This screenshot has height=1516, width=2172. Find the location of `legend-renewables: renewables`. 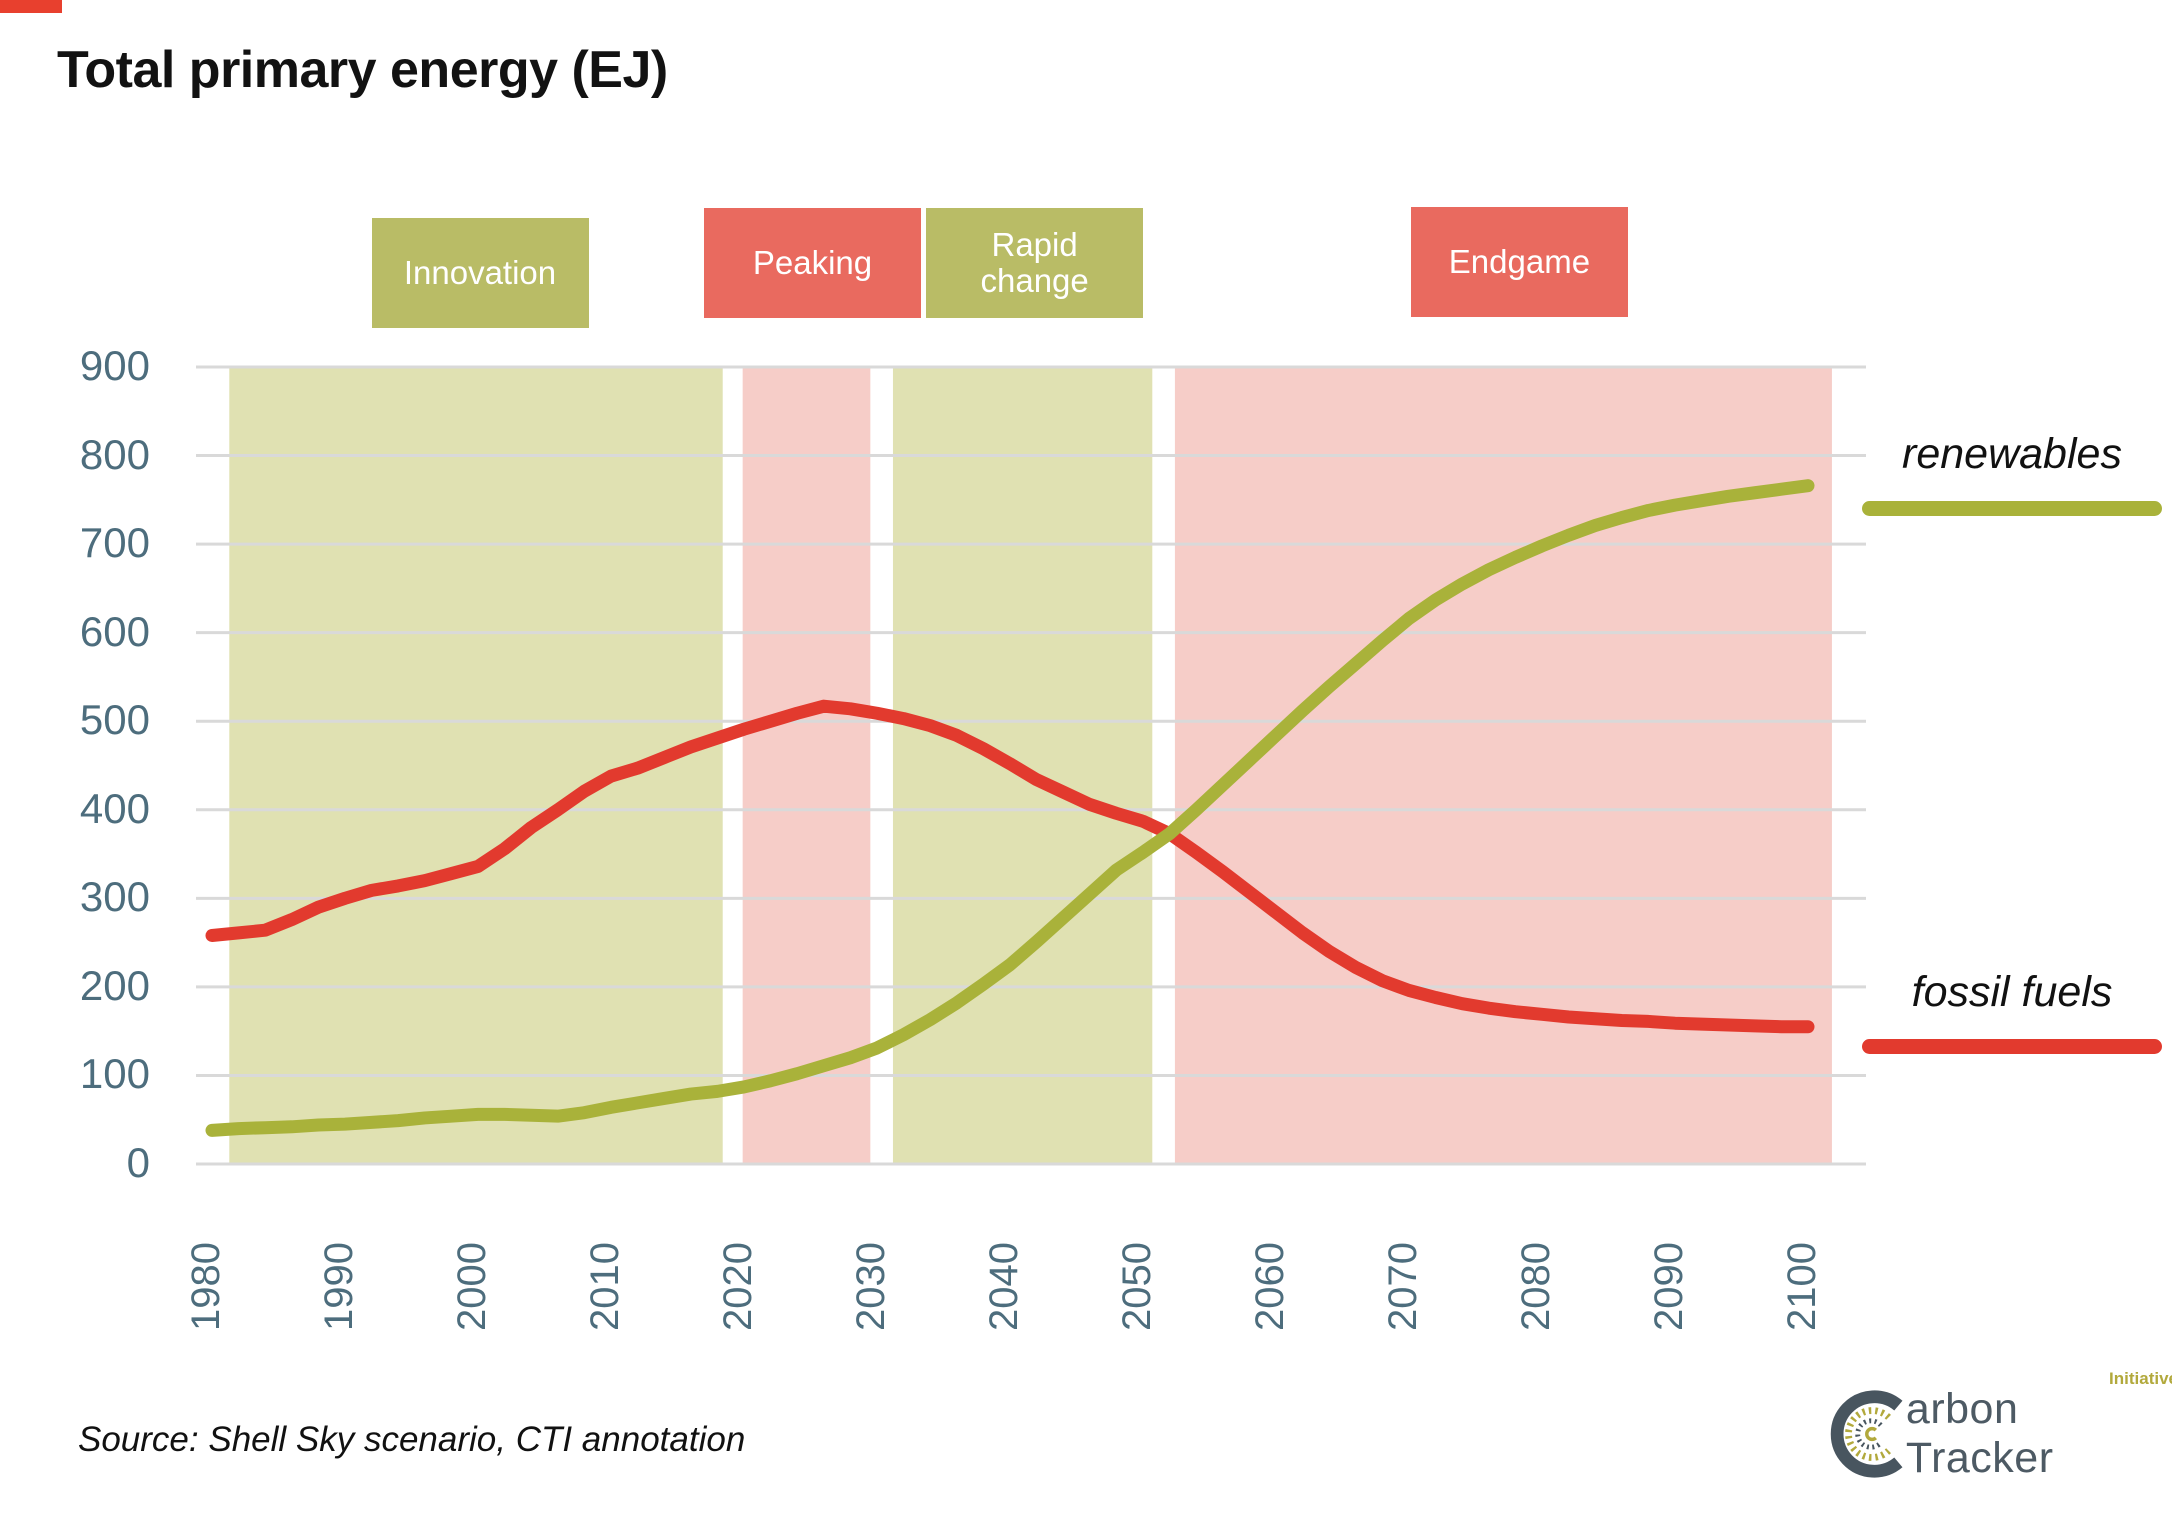

legend-renewables: renewables is located at coordinates (2012, 473).